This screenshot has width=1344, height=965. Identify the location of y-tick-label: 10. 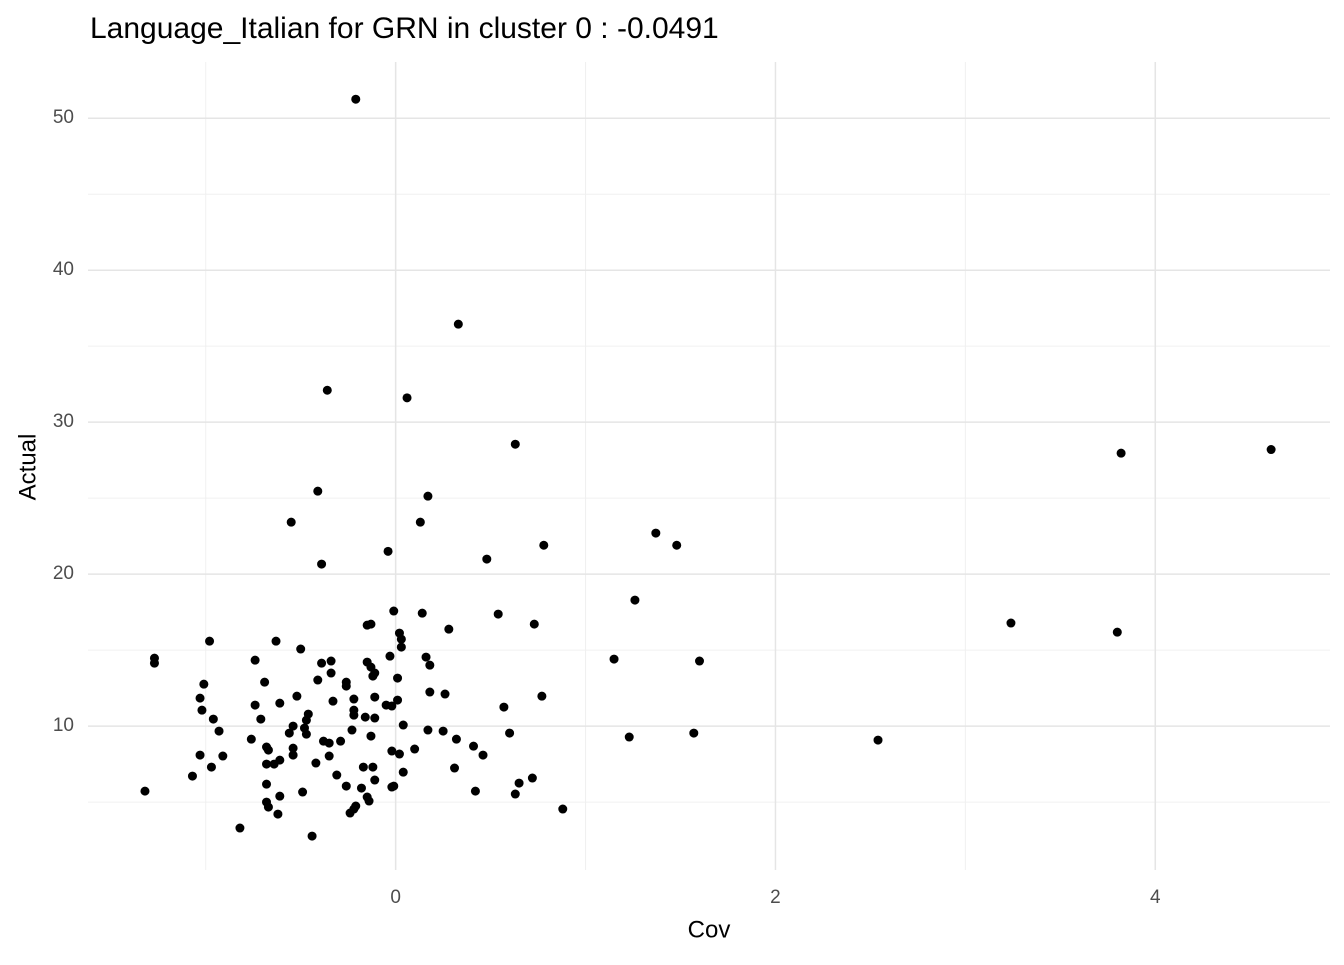
(63, 725).